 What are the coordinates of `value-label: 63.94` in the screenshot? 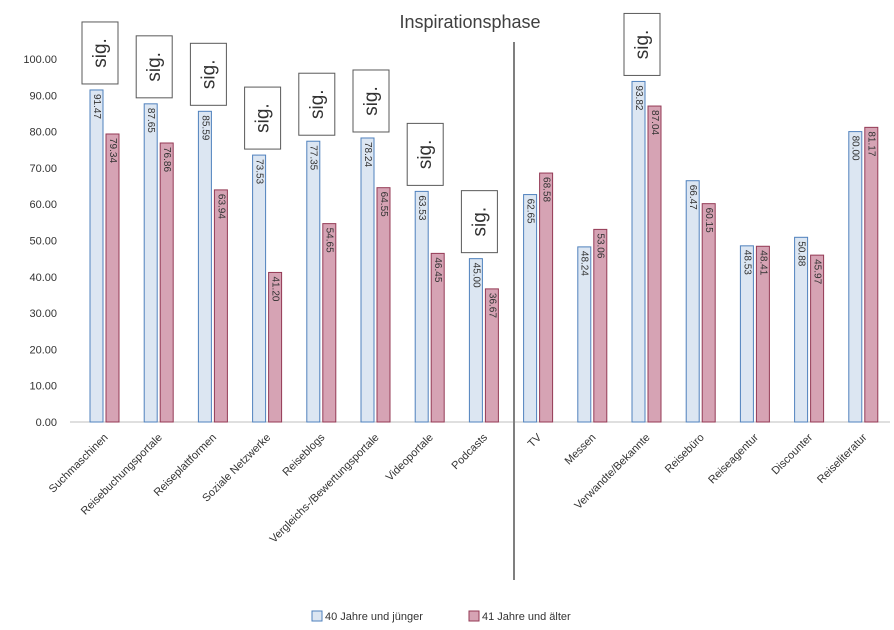 It's located at (220, 206).